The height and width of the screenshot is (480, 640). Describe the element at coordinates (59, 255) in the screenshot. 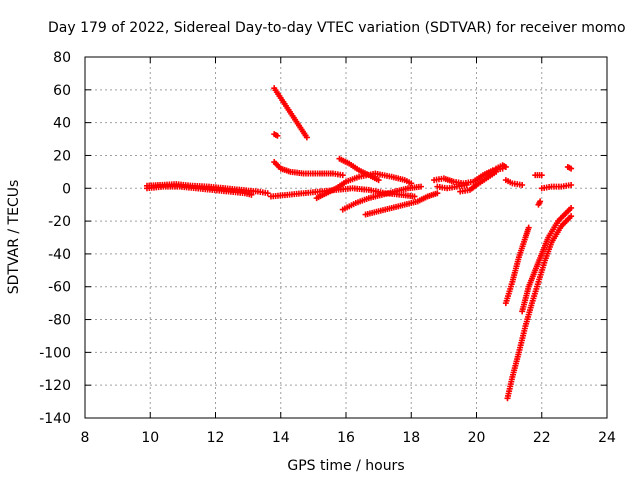

I see `y-tick-label: -40` at that location.